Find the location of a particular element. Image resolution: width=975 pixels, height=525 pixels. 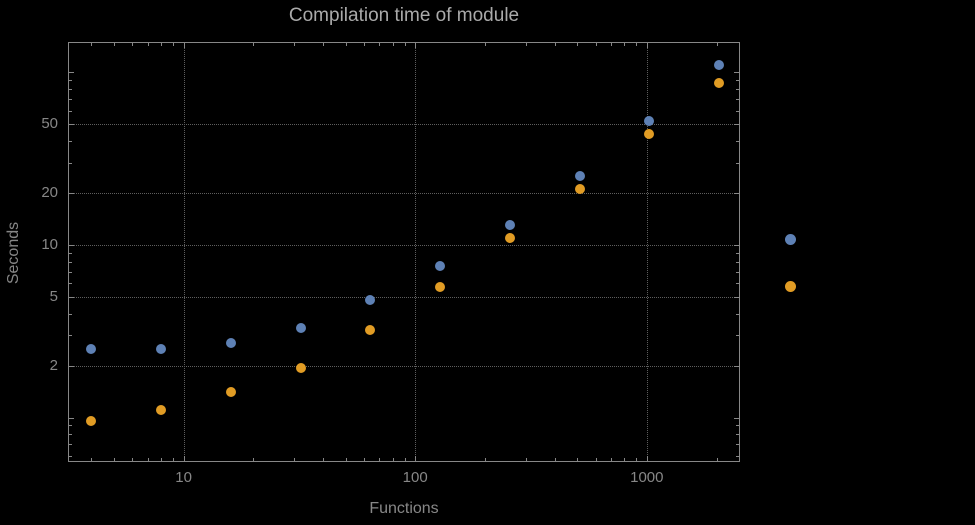

legend-marker-orange is located at coordinates (790, 286).